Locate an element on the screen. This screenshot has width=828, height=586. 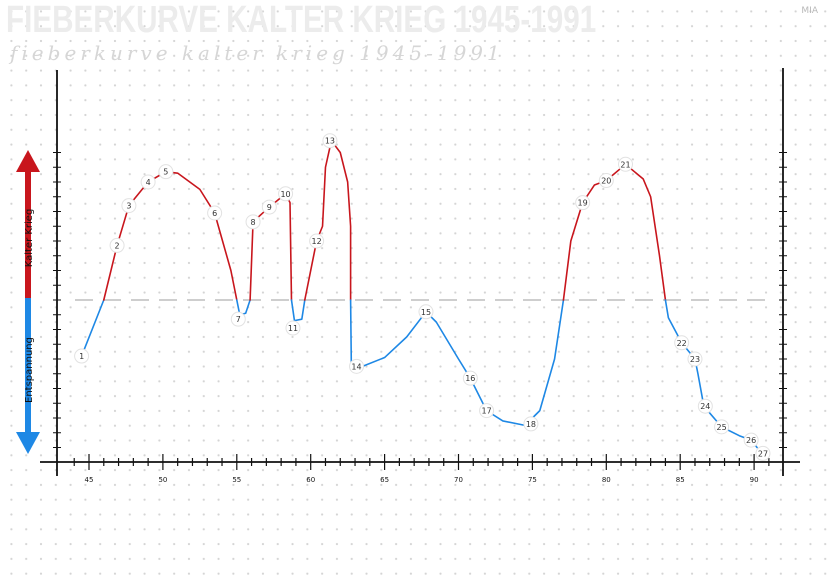
event-marker-label: 24 is located at coordinates (705, 406).